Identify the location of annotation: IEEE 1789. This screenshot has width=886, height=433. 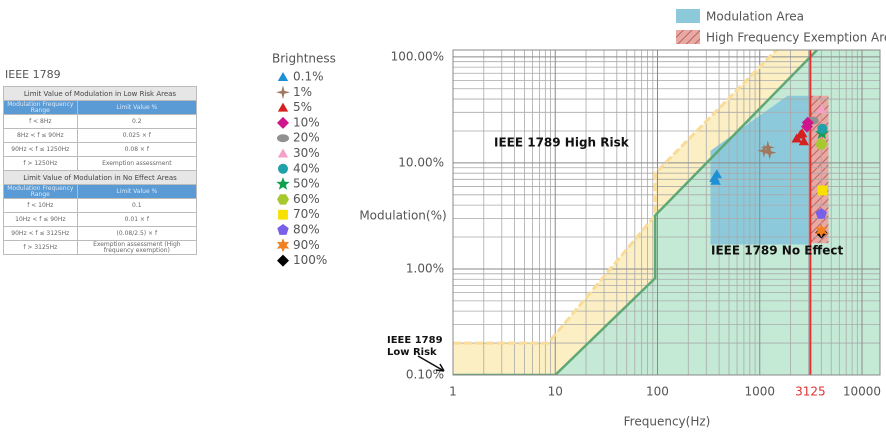
(415, 340).